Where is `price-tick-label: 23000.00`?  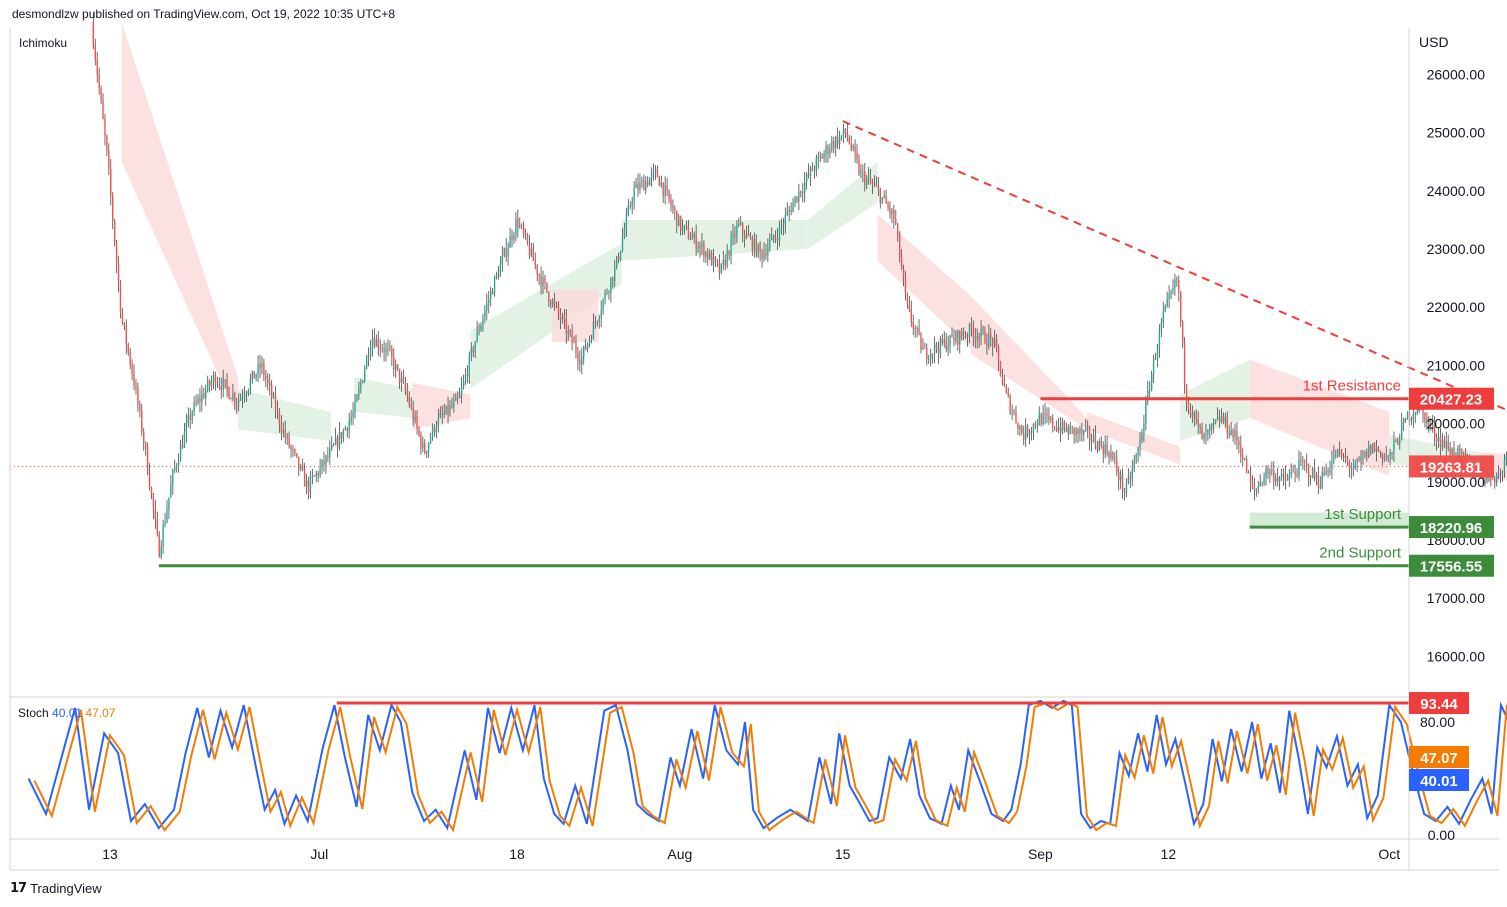
price-tick-label: 23000.00 is located at coordinates (1456, 249).